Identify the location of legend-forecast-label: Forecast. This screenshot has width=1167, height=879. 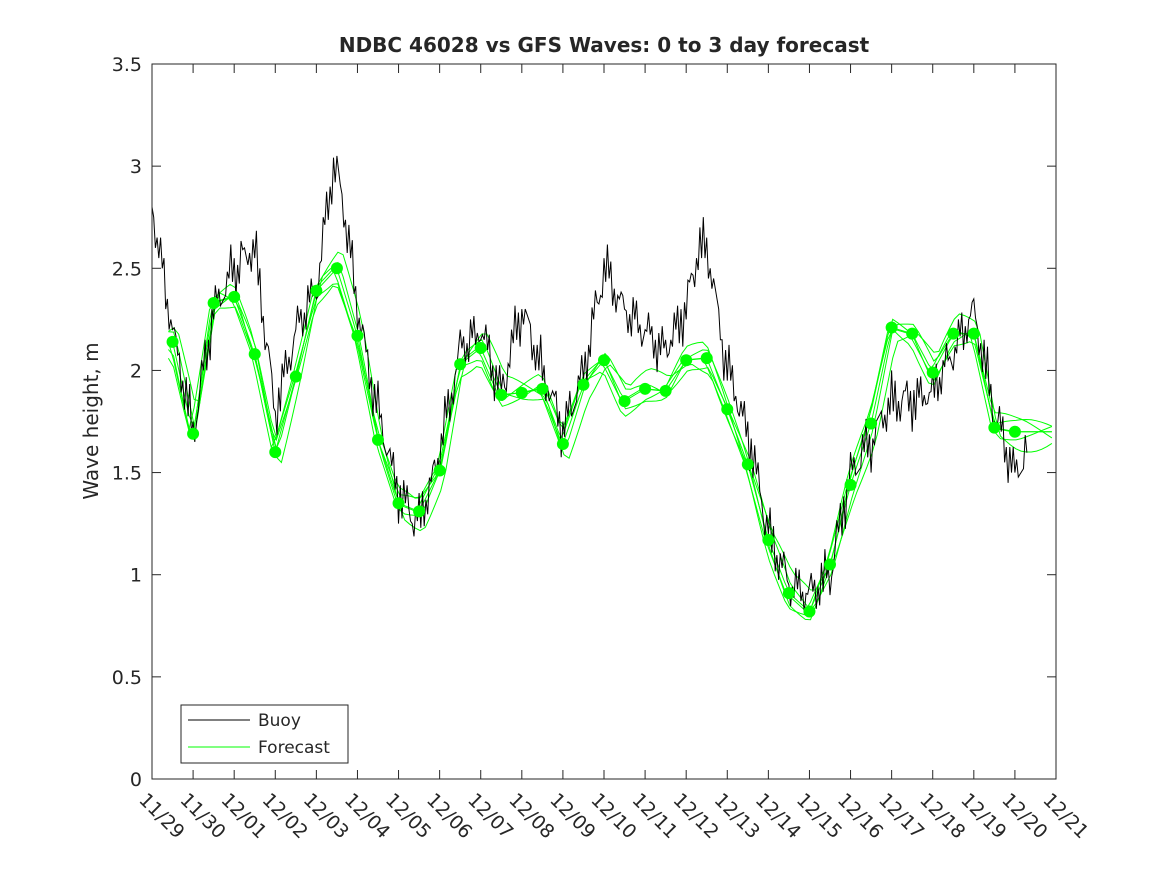
(294, 748).